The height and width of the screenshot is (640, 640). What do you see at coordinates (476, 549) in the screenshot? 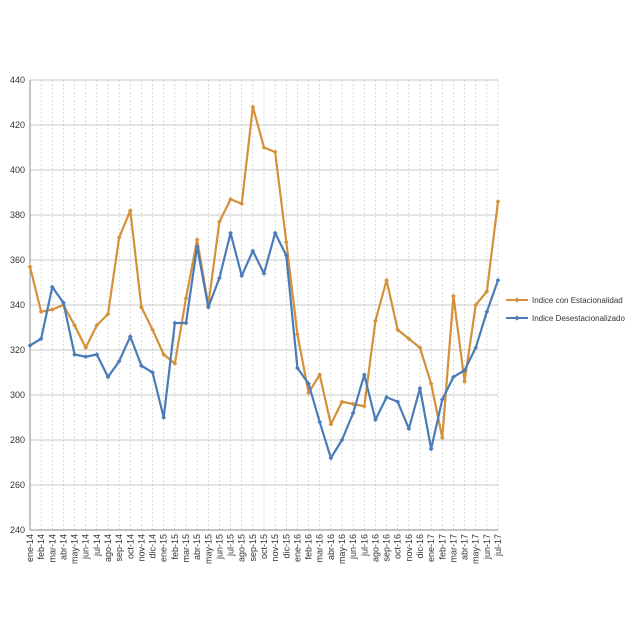
I see `x-tick-label: may-17` at bounding box center [476, 549].